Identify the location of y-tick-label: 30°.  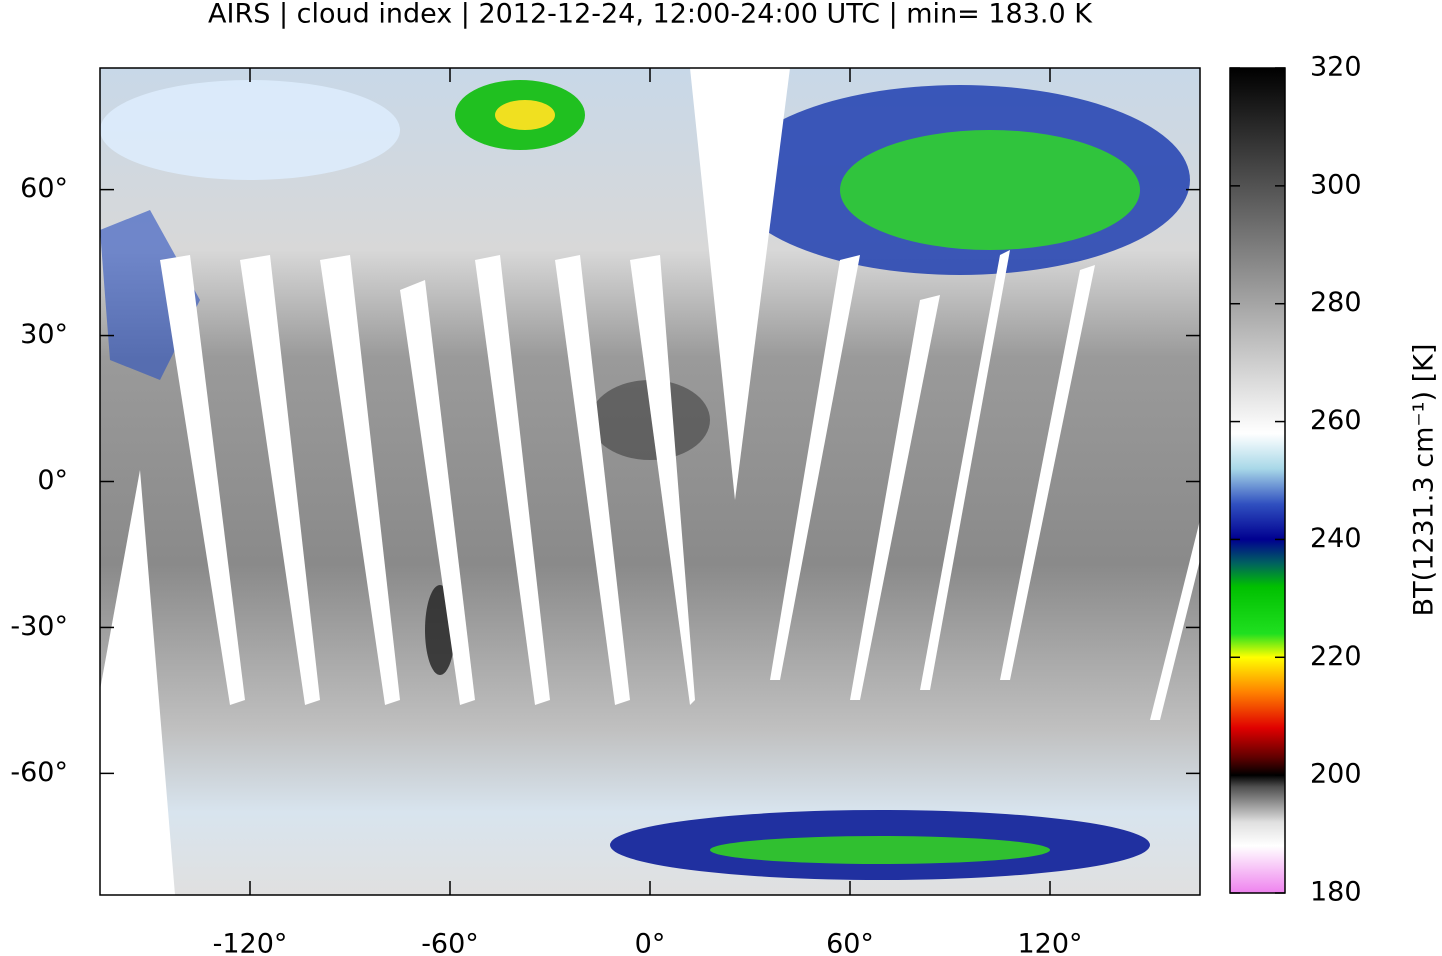
(44, 334).